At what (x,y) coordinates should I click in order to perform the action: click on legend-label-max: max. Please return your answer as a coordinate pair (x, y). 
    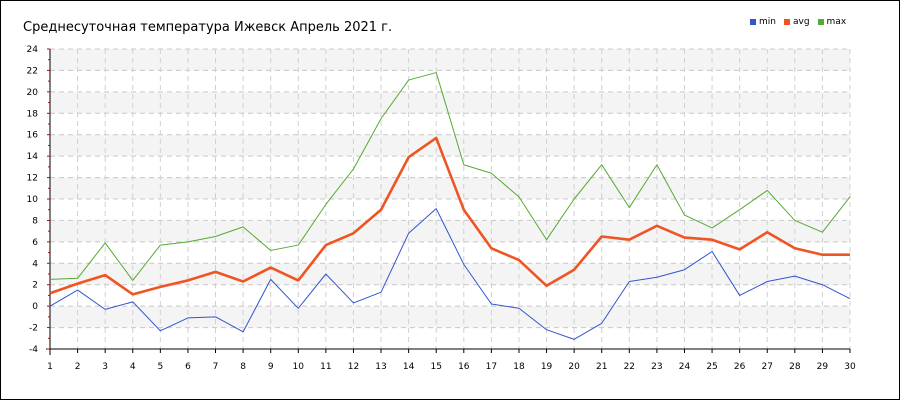
    Looking at the image, I should click on (836, 22).